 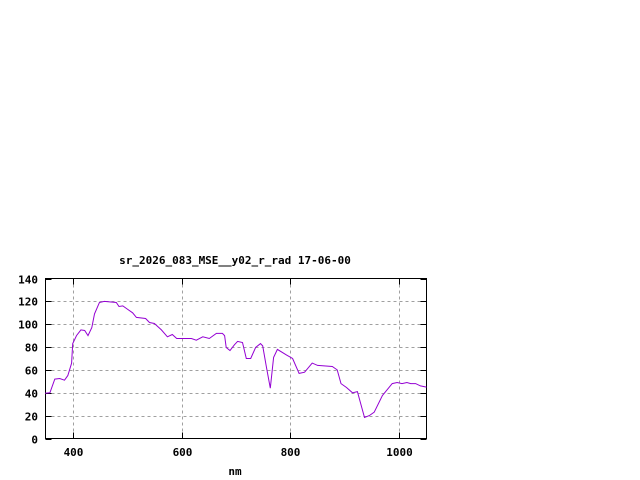 What do you see at coordinates (291, 452) in the screenshot?
I see `x-tick-label: 800` at bounding box center [291, 452].